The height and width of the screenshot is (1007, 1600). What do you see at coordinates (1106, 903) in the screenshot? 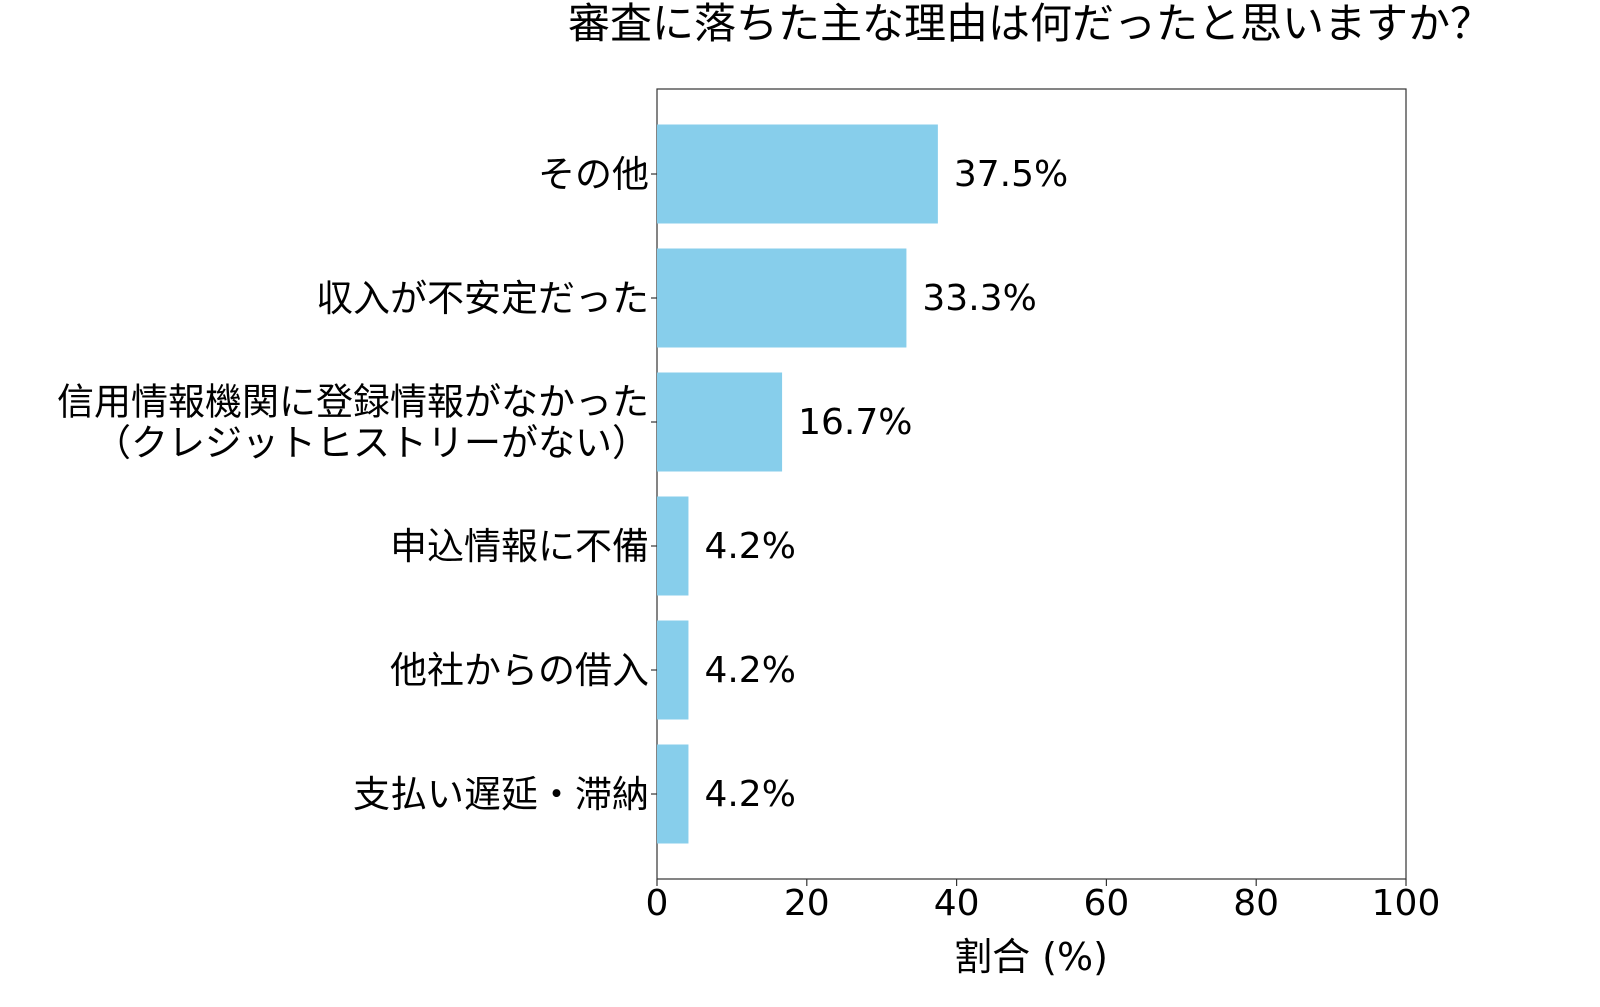
I see `x-tick-label: 60` at bounding box center [1106, 903].